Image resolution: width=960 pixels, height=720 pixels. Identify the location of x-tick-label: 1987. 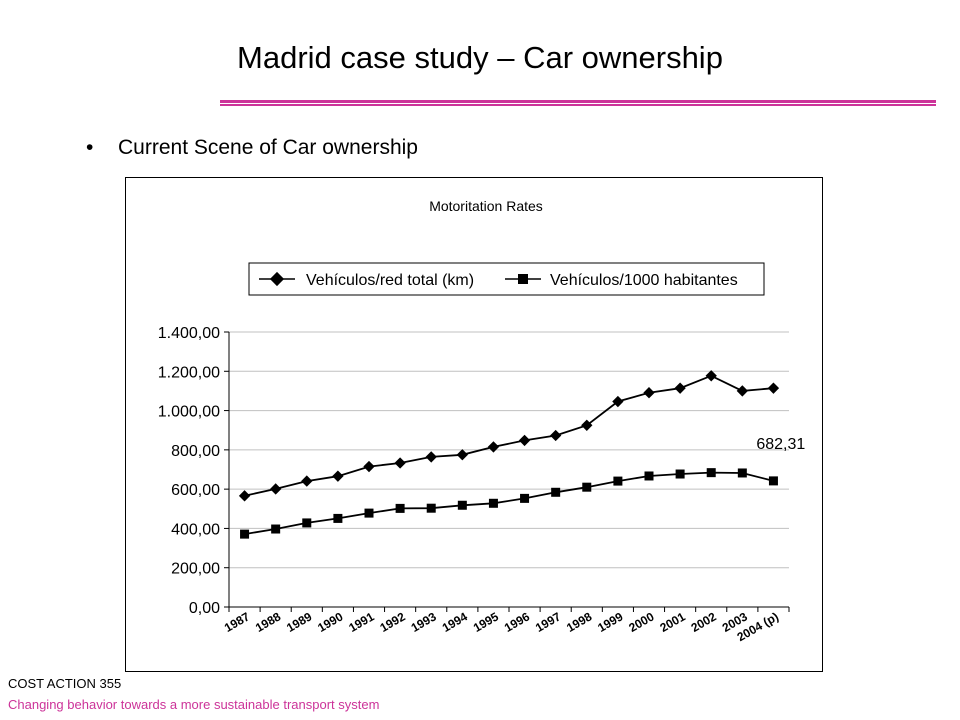
(237, 622).